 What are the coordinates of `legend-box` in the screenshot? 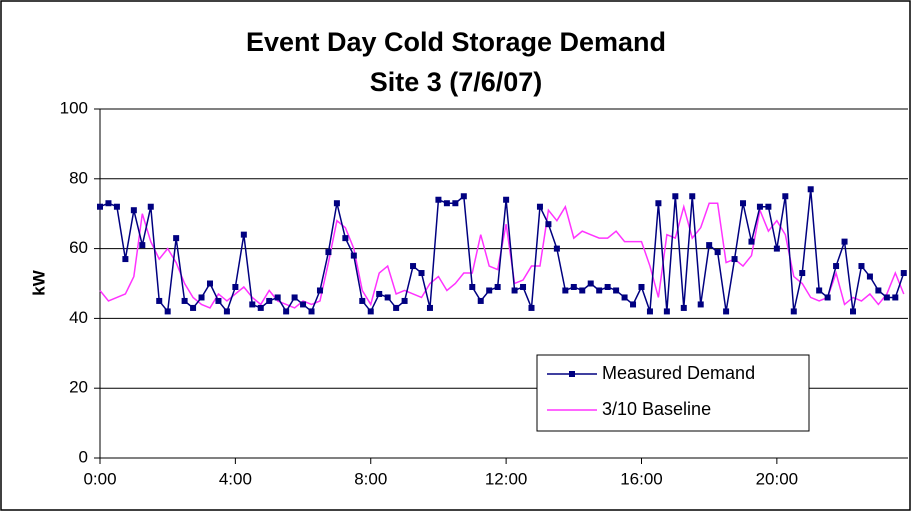 It's located at (673, 393).